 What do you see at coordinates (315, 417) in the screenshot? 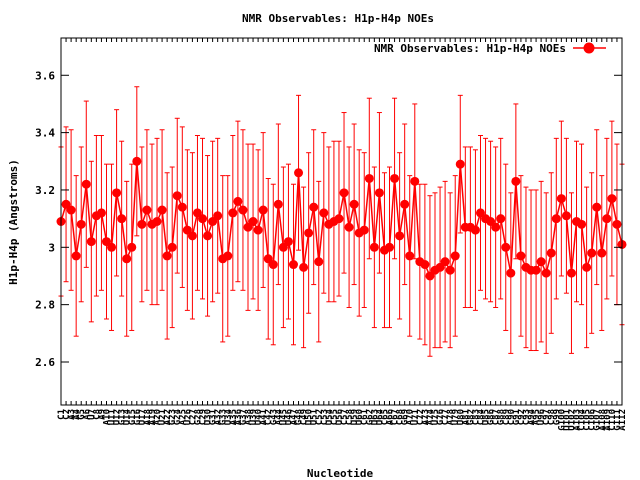
I see `x-tick-label: U51` at bounding box center [315, 417].